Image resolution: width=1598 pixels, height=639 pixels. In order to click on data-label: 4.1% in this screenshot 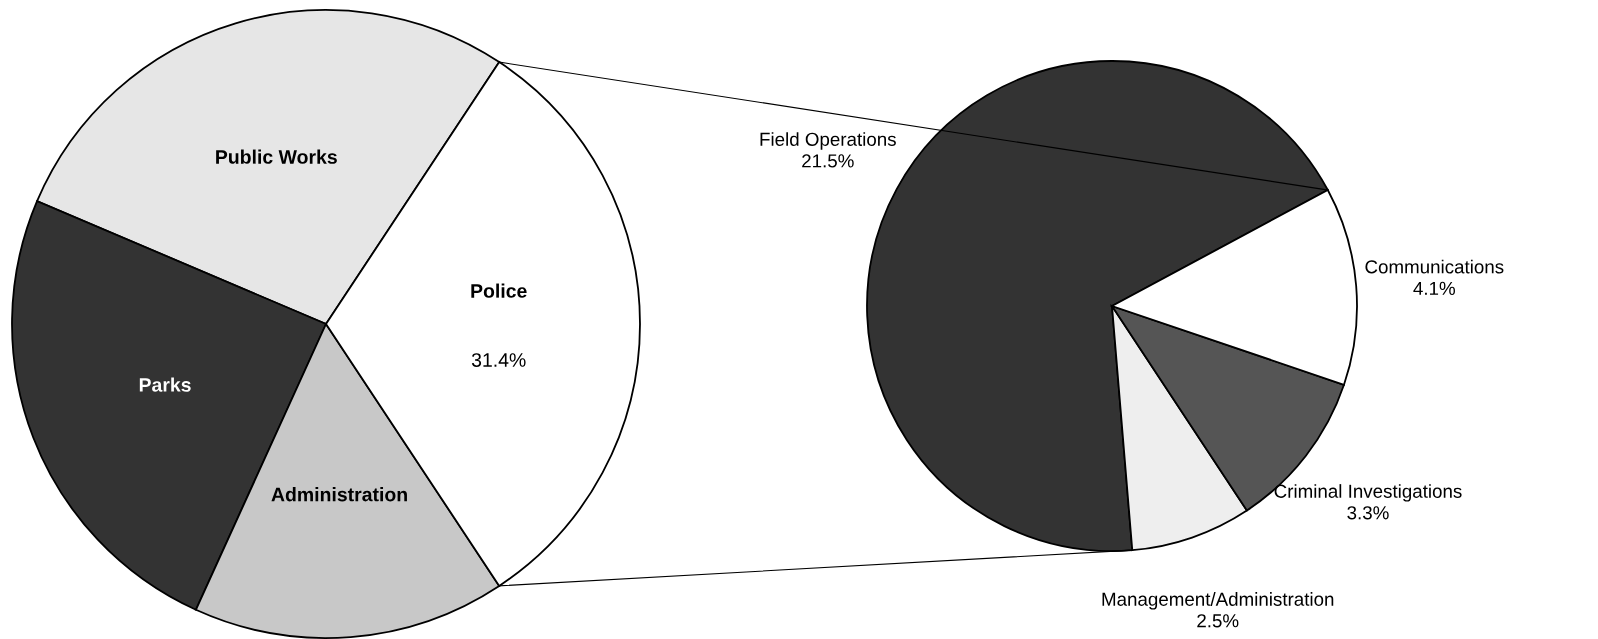, I will do `click(1434, 288)`.